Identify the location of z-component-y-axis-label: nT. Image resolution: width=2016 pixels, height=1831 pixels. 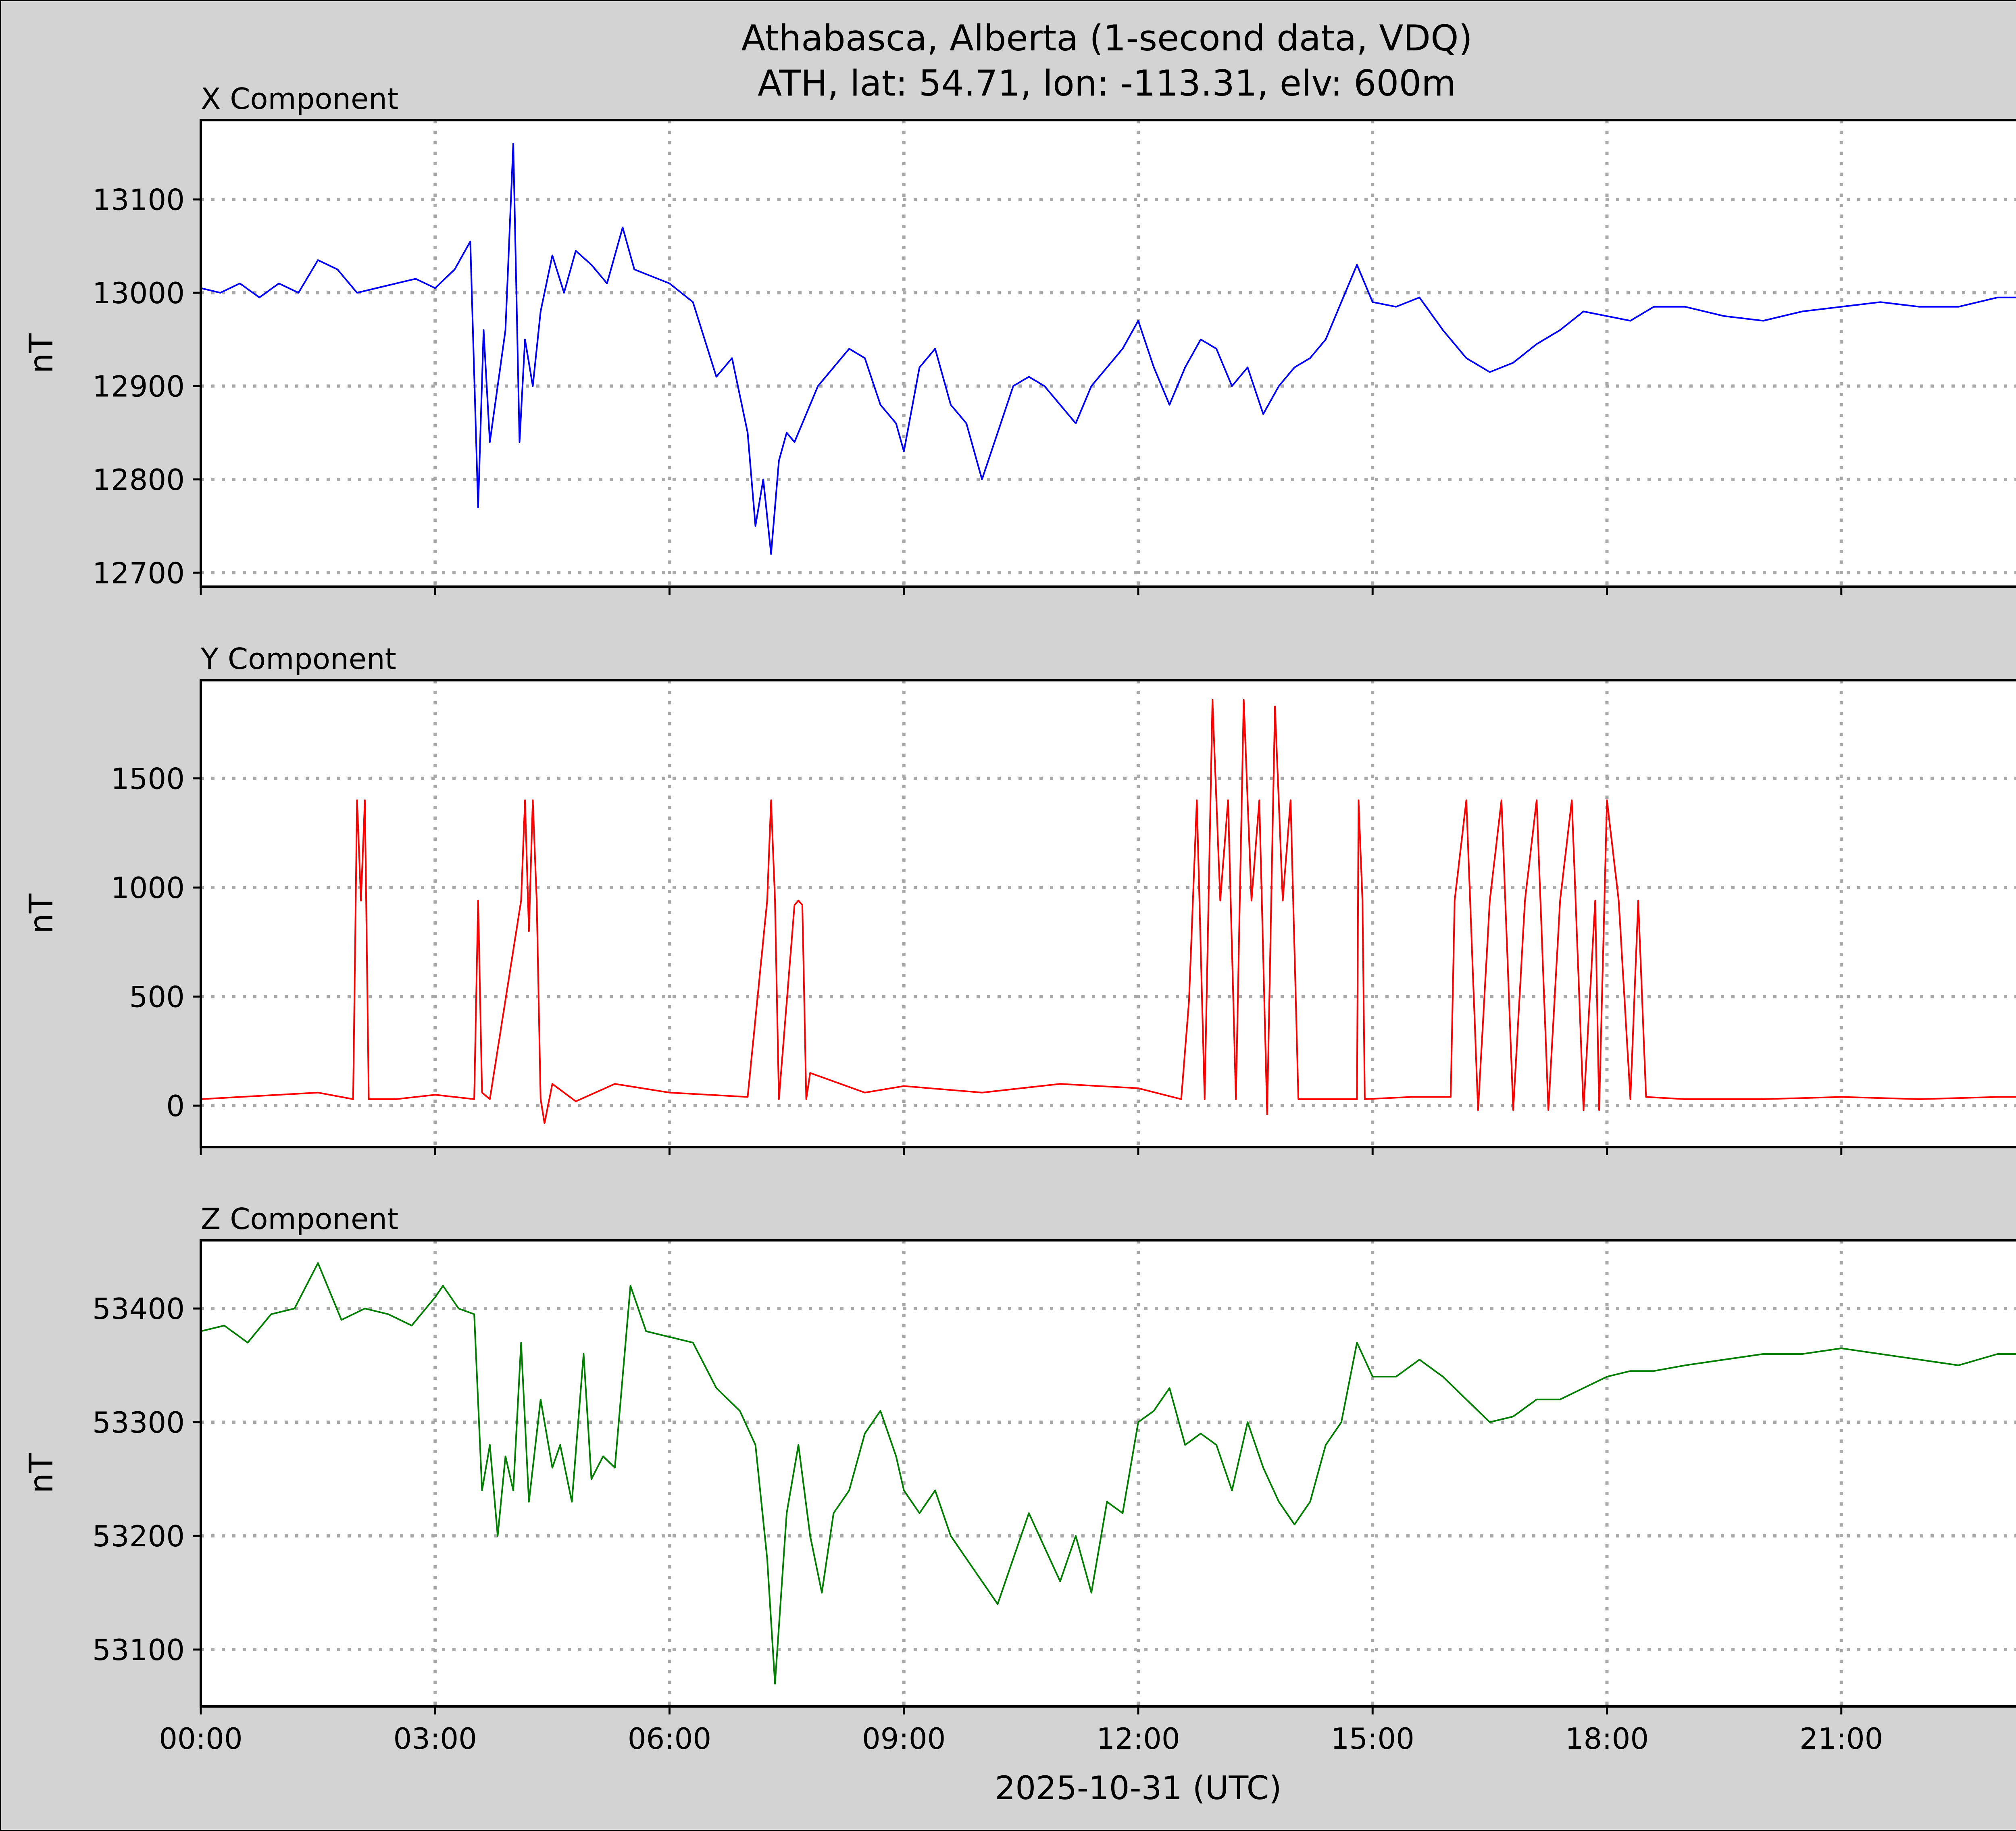
(41, 1473).